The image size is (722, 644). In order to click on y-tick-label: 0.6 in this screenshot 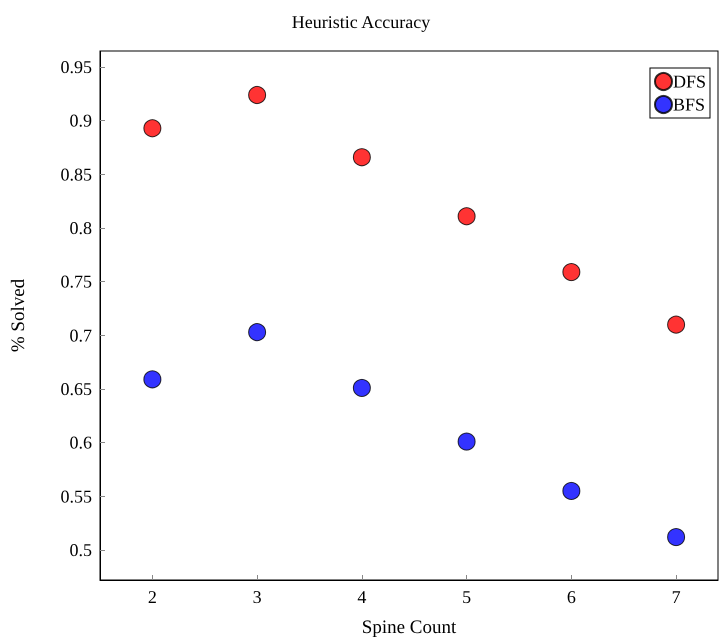, I will do `click(81, 442)`.